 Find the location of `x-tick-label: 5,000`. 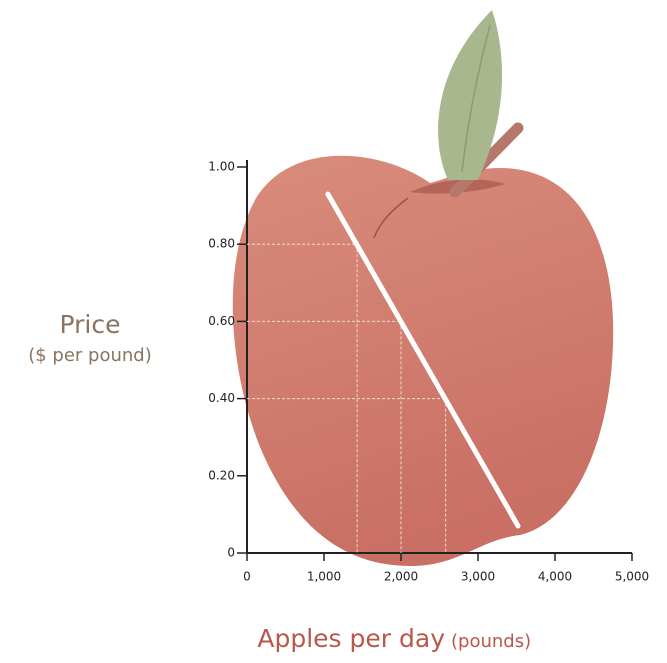

x-tick-label: 5,000 is located at coordinates (632, 577).